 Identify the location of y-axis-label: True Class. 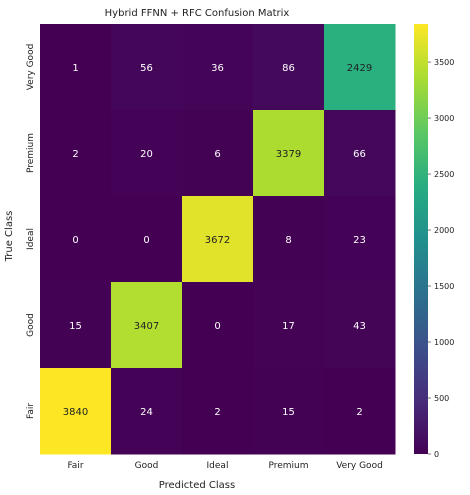
(9, 237).